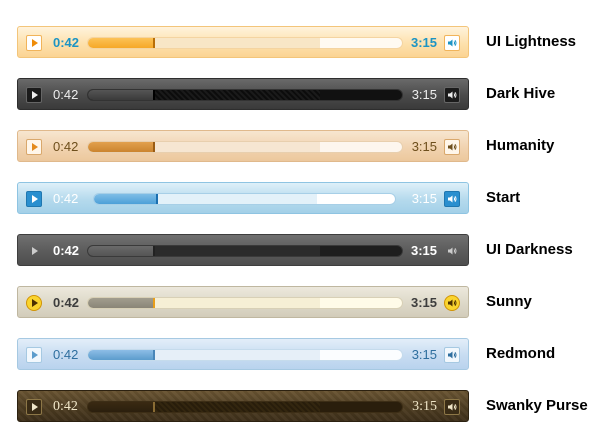 The height and width of the screenshot is (437, 606). I want to click on theme-name: UI Darkness, so click(529, 249).